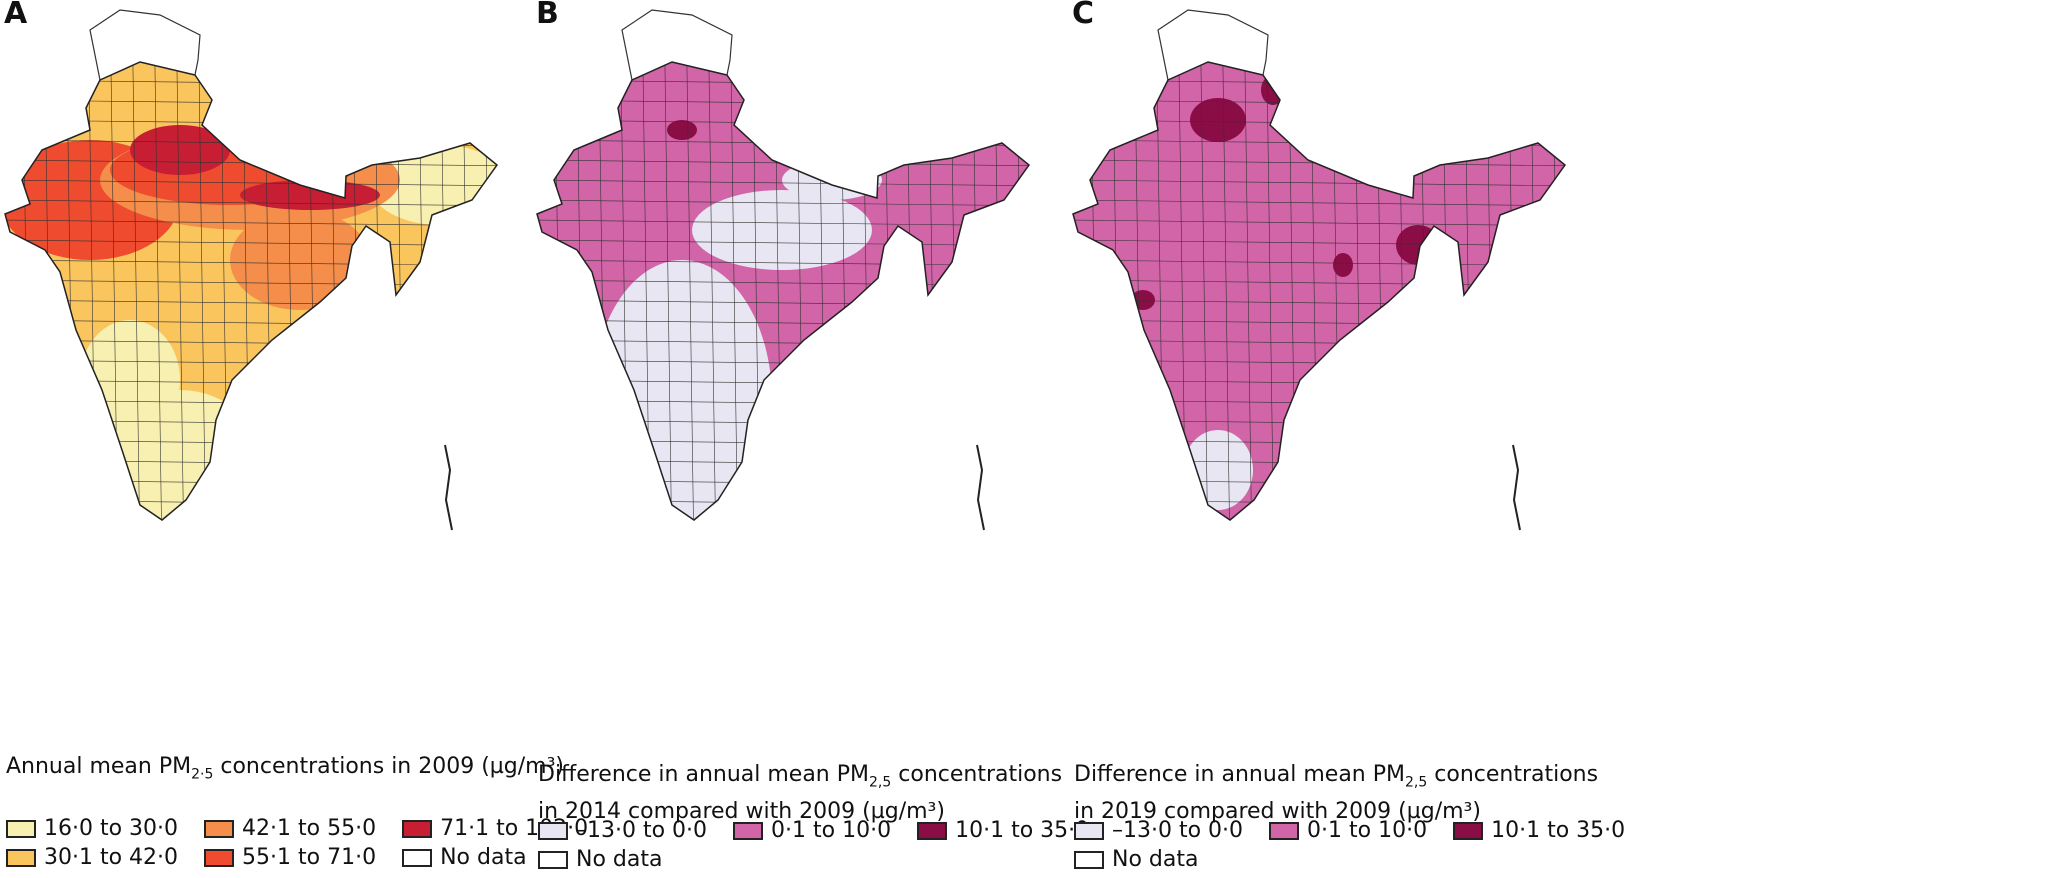 Image resolution: width=2048 pixels, height=878 pixels. Describe the element at coordinates (1516, 487) in the screenshot. I see `andaman-islands` at that location.